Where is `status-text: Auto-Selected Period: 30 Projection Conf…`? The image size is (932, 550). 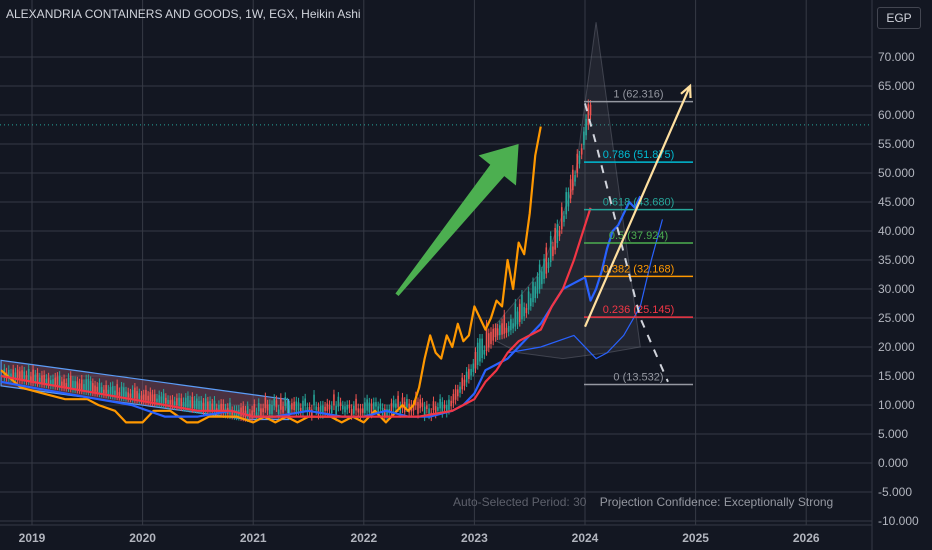
status-text: Auto-Selected Period: 30 Projection Conf… is located at coordinates (643, 502).